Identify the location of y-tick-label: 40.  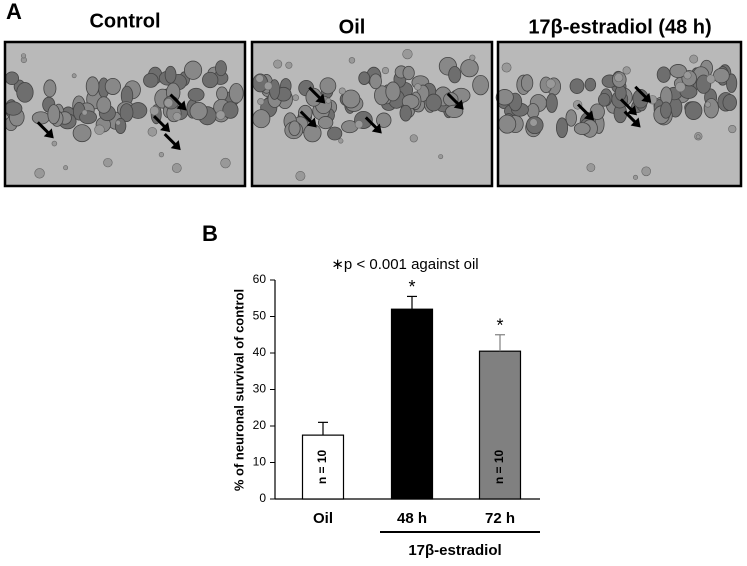
(260, 352).